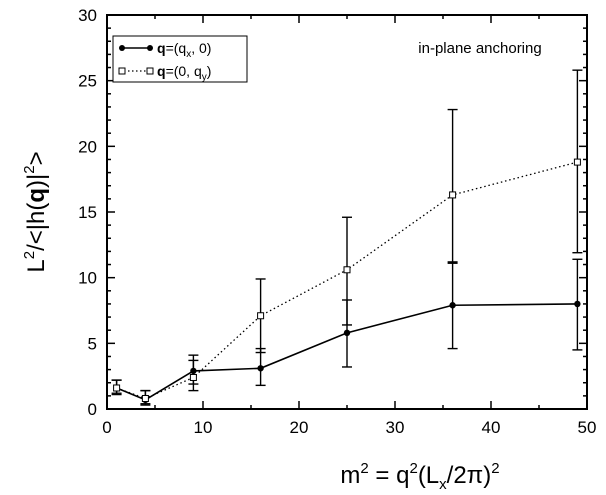 Image resolution: width=606 pixels, height=495 pixels. Describe the element at coordinates (395, 427) in the screenshot. I see `x-tick-label: 30` at that location.